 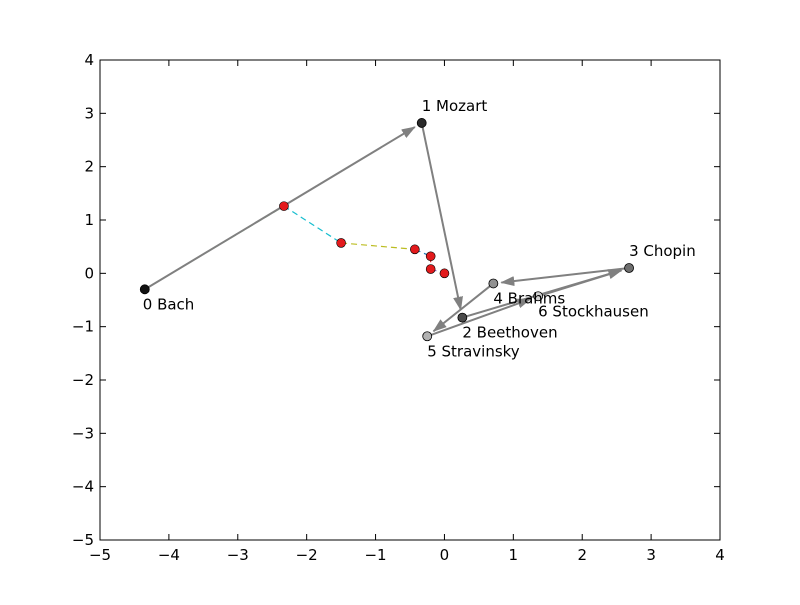 What do you see at coordinates (509, 333) in the screenshot?
I see `composer-label-2: 2 Beethoven` at bounding box center [509, 333].